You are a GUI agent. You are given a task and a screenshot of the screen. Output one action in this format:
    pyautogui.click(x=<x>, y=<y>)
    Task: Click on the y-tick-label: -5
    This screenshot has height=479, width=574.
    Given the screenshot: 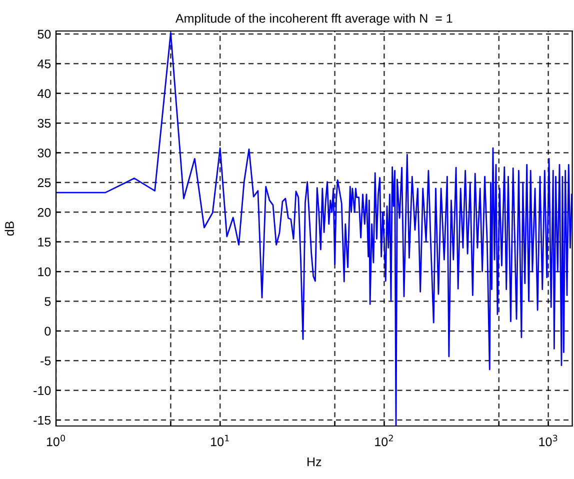 What is the action you would take?
    pyautogui.click(x=45, y=361)
    